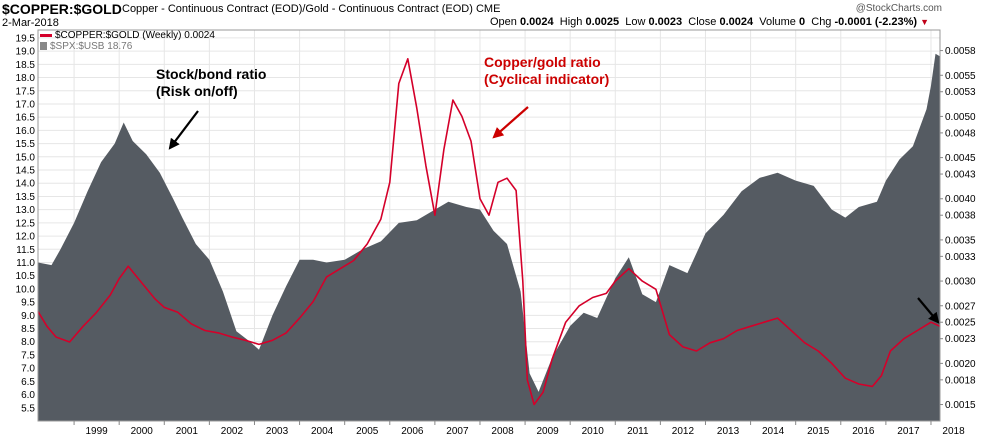 This screenshot has height=438, width=990. Describe the element at coordinates (802, 22) in the screenshot. I see `volume-value: 0` at that location.